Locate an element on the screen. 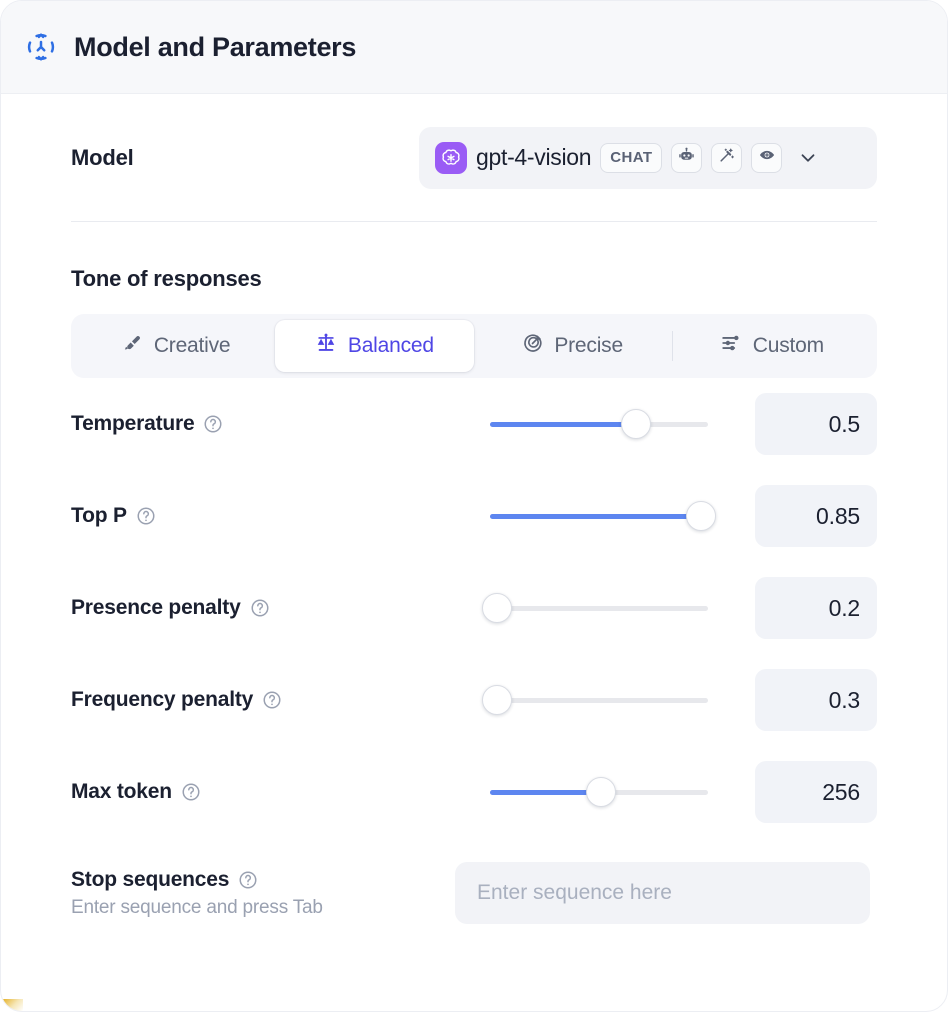 This screenshot has height=1012, width=948. parameter-row-temperature: Temperature 0.5 is located at coordinates (474, 424).